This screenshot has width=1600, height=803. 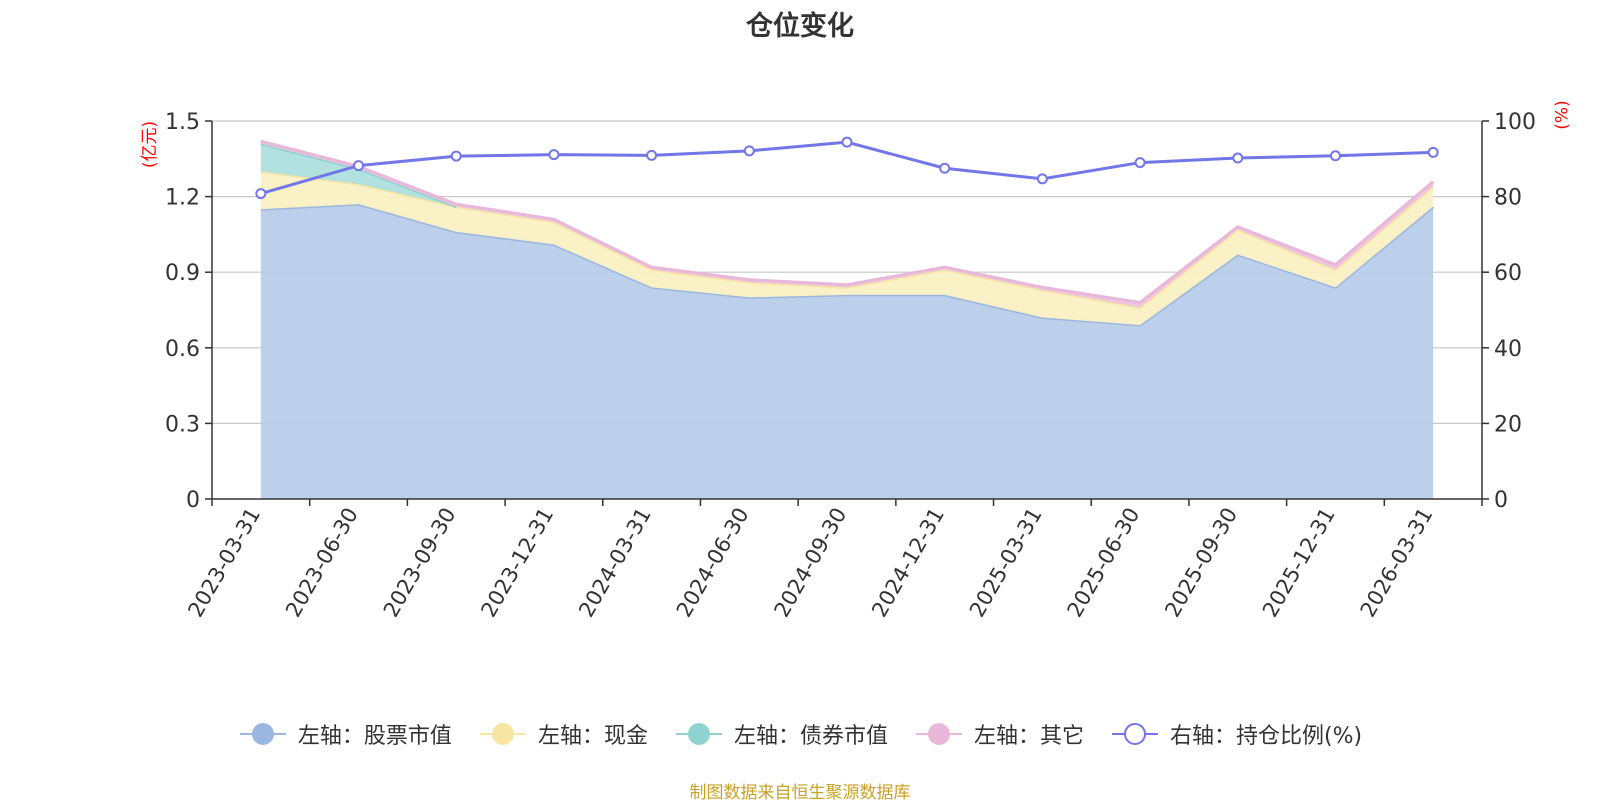 I want to click on left-tick-label: 0.9, so click(x=182, y=273).